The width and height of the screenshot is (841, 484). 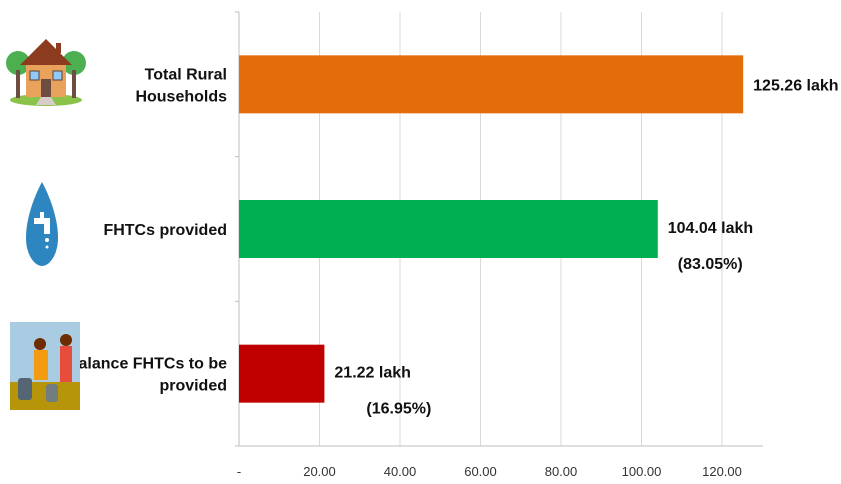 I want to click on x-tick-label: 120.00, so click(x=722, y=471).